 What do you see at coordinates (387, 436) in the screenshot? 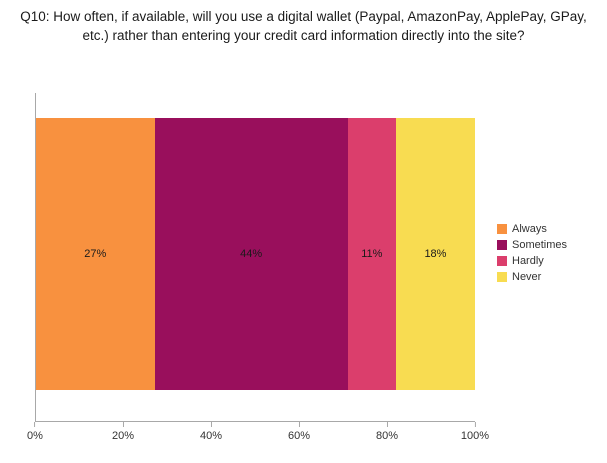
I see `x-tick-label: 80%` at bounding box center [387, 436].